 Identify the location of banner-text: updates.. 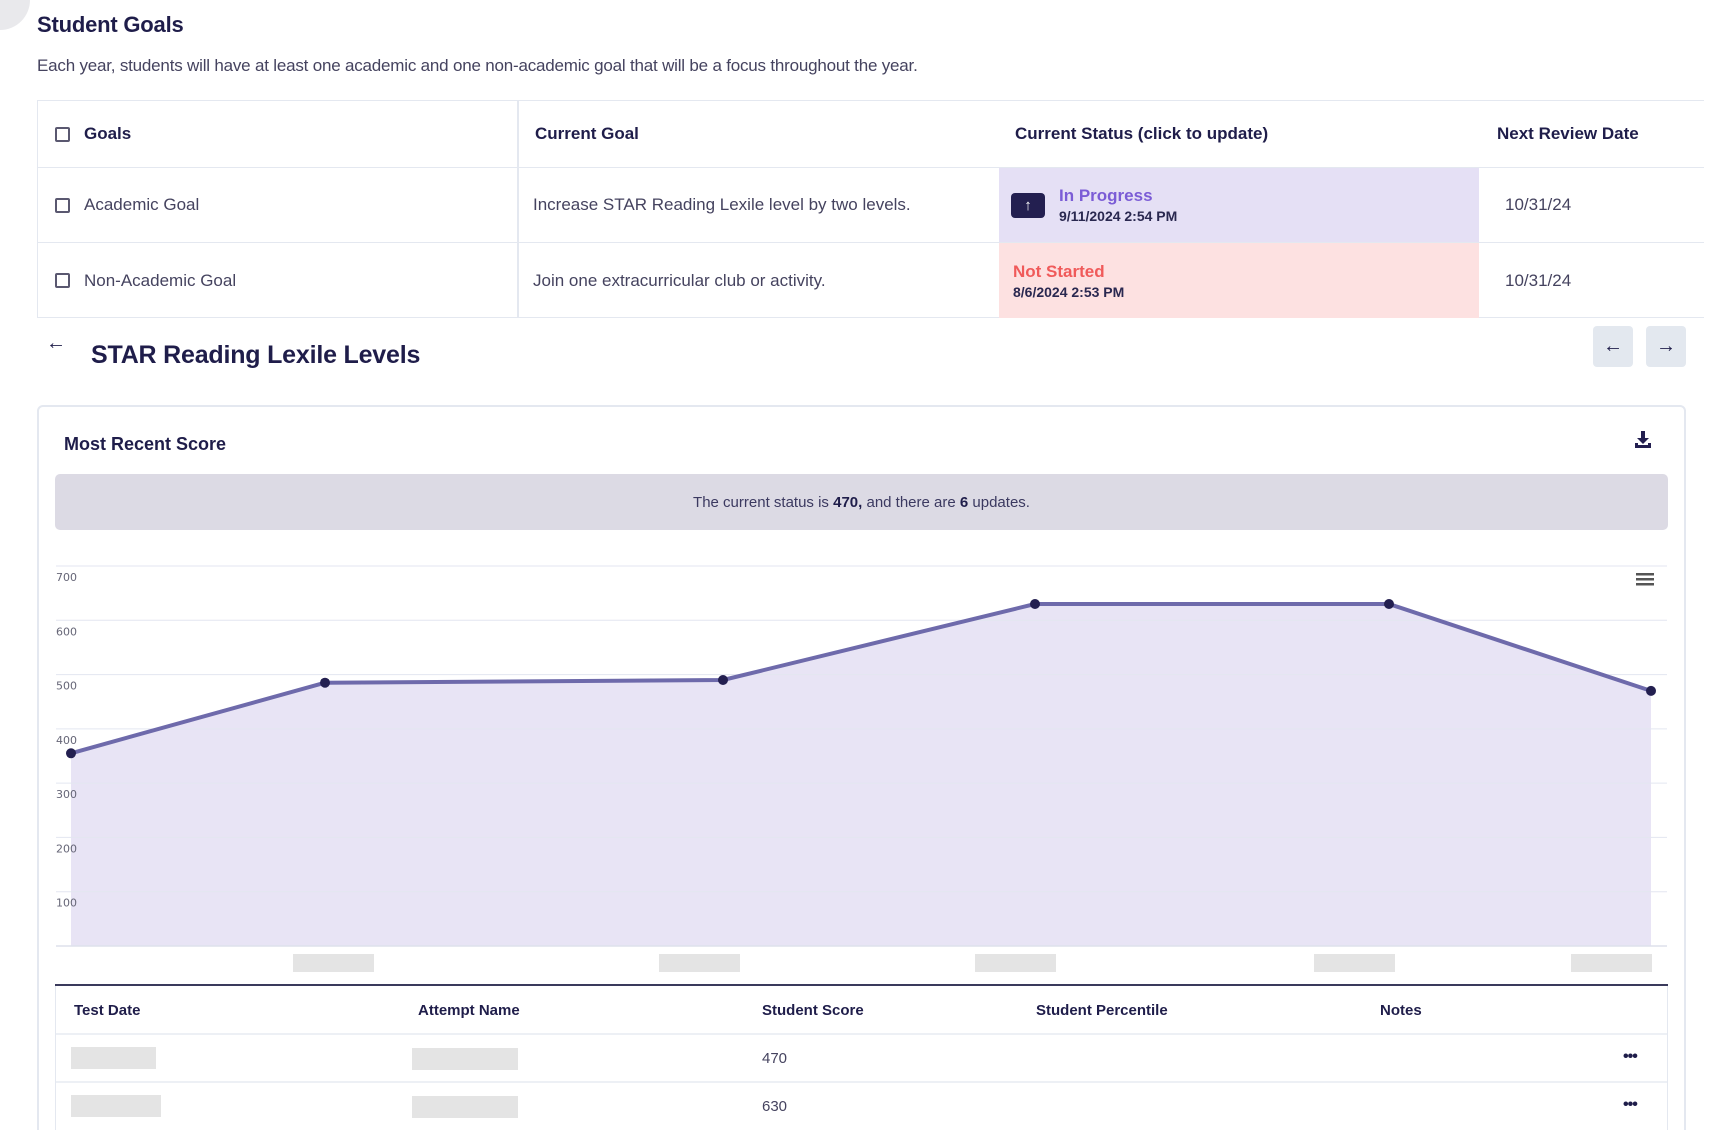
(999, 502).